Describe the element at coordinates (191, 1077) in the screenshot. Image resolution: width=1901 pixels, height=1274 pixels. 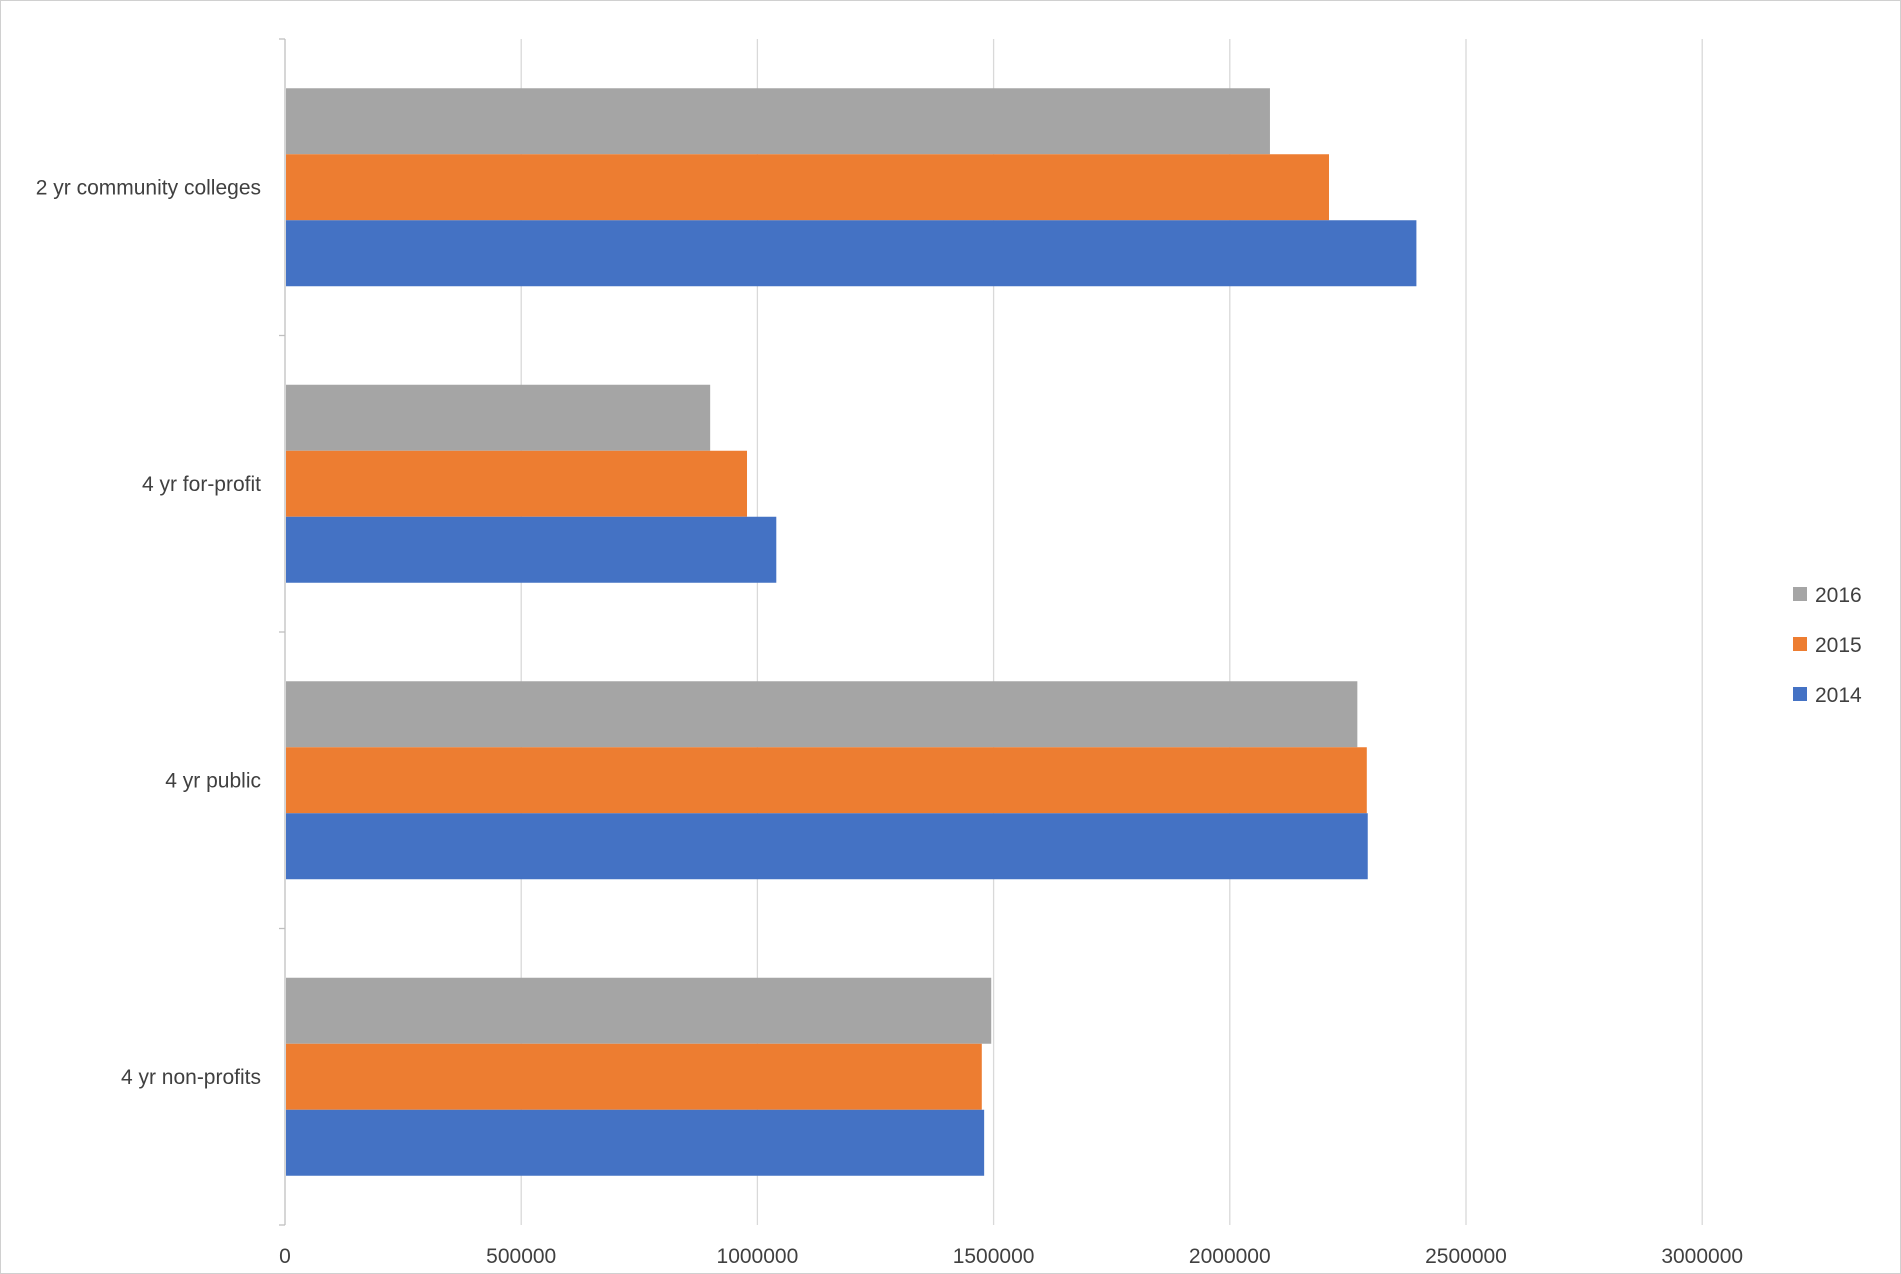
I see `category-label: 4 yr non-profits` at that location.